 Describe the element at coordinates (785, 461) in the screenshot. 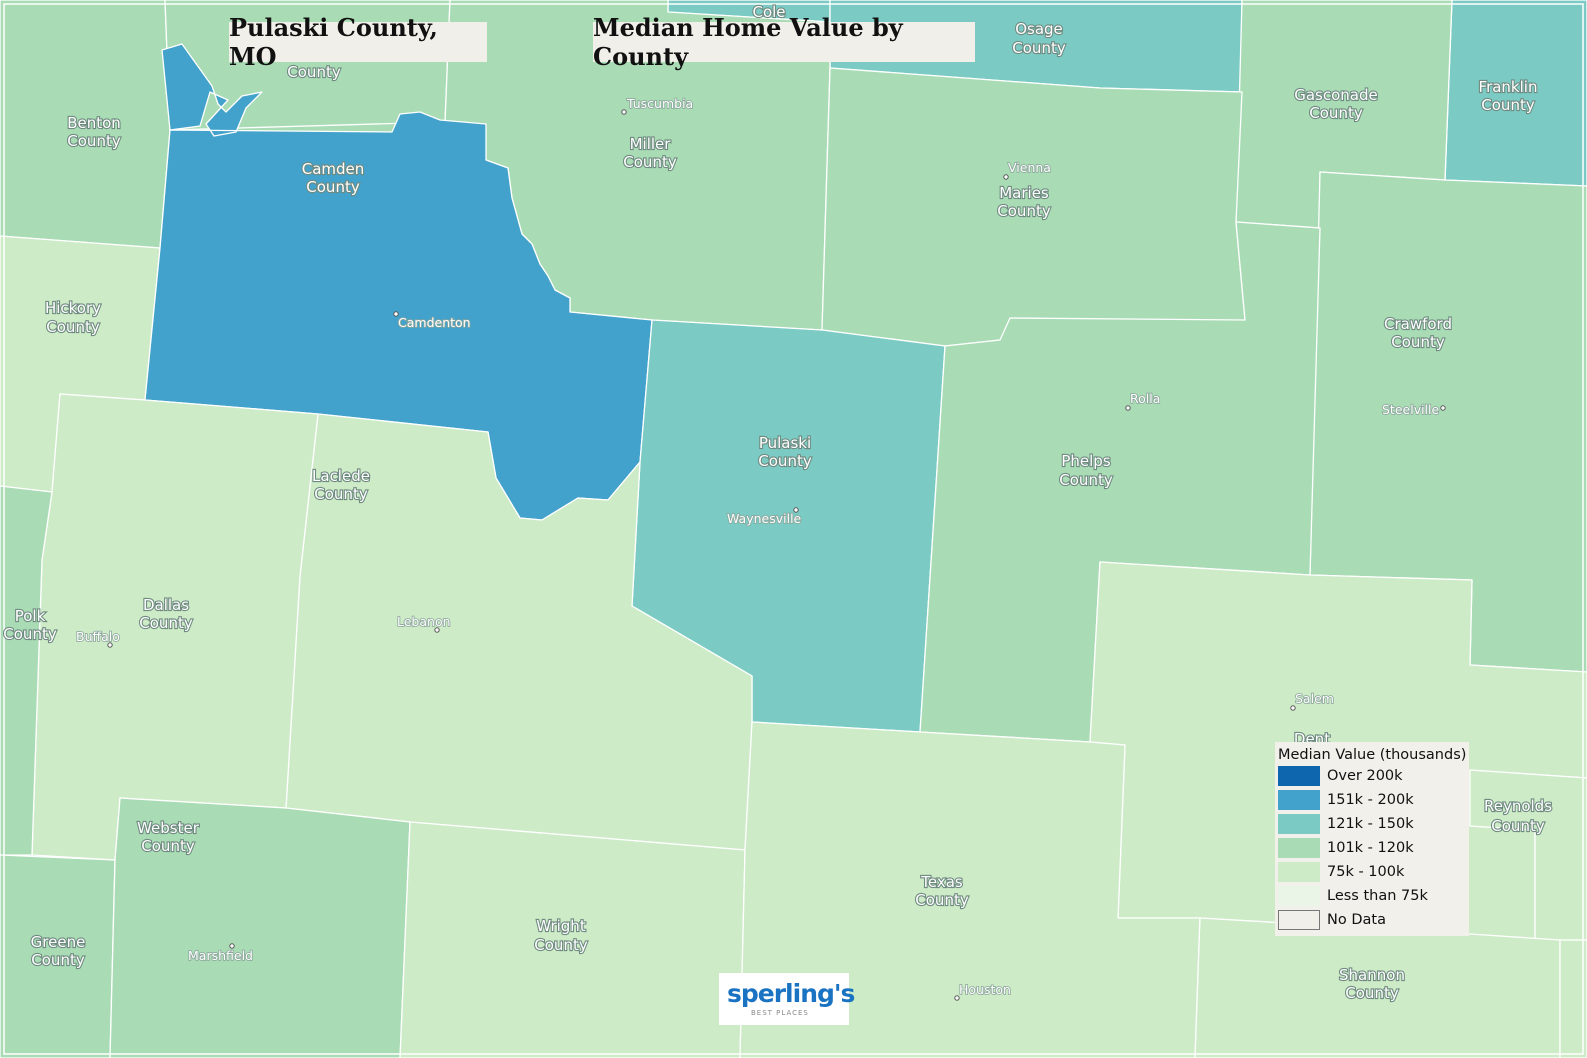

I see `label-pulaski-2: County` at that location.